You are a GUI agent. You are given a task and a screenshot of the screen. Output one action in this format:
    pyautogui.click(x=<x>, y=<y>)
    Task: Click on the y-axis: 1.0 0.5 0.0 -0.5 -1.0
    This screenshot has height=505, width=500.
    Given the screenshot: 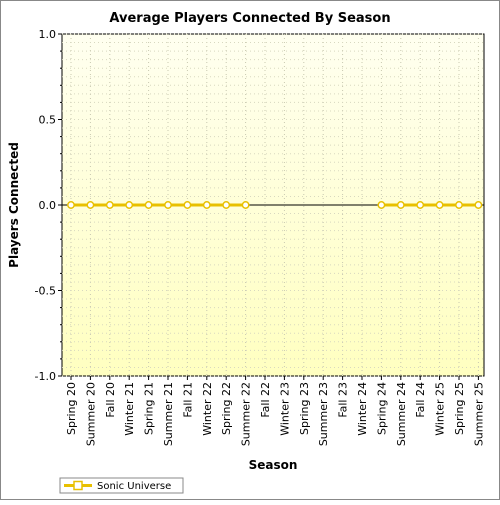 What is the action you would take?
    pyautogui.click(x=48, y=205)
    